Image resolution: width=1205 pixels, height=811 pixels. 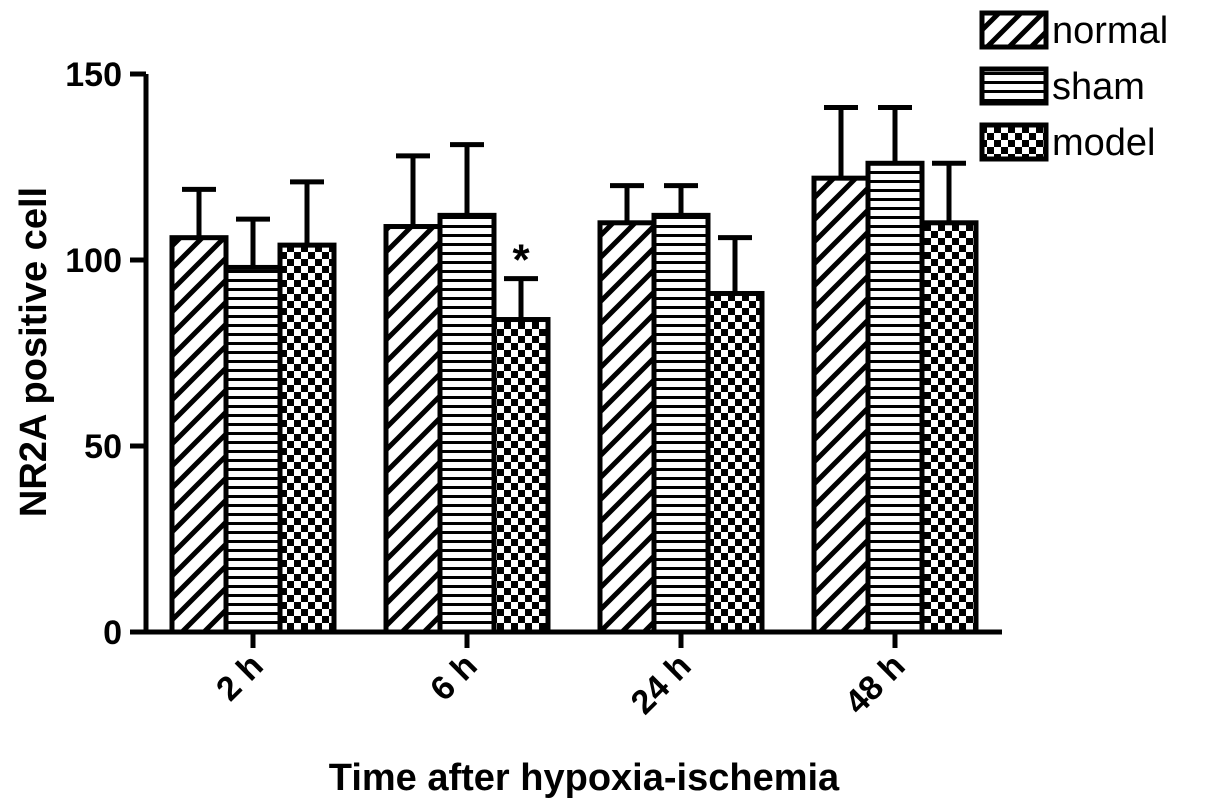 What do you see at coordinates (454, 678) in the screenshot?
I see `x-tick-label: 6 h` at bounding box center [454, 678].